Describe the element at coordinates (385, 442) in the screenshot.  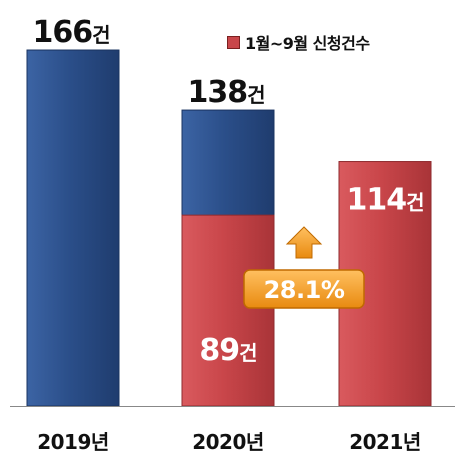
I see `x-tick-label-2: 2021년` at that location.